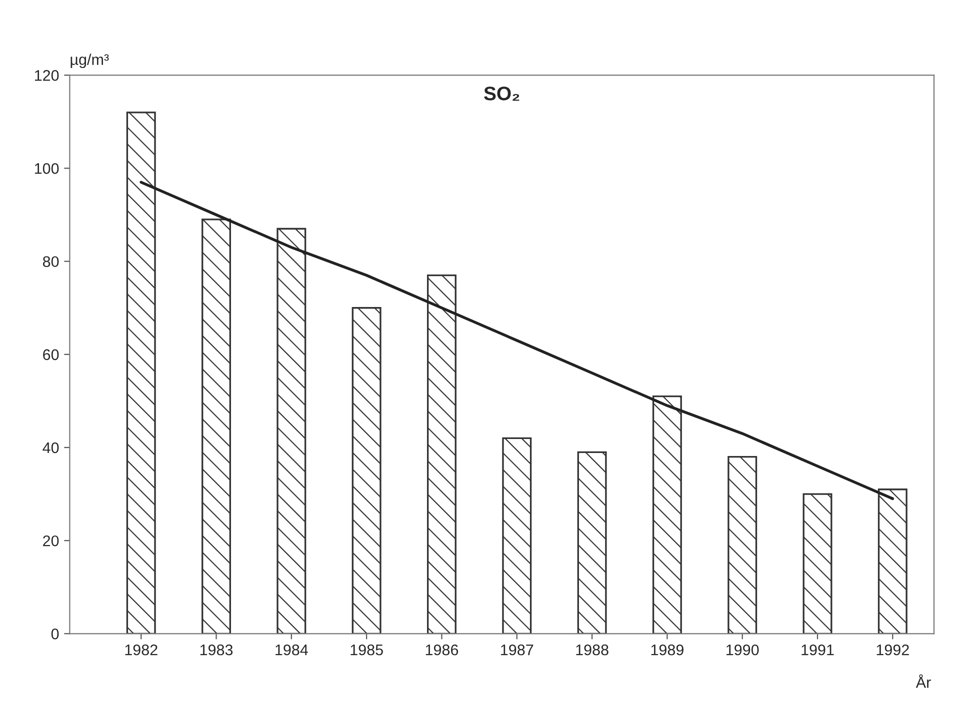 This screenshot has width=955, height=716. I want to click on x-tick-label: 1985, so click(366, 650).